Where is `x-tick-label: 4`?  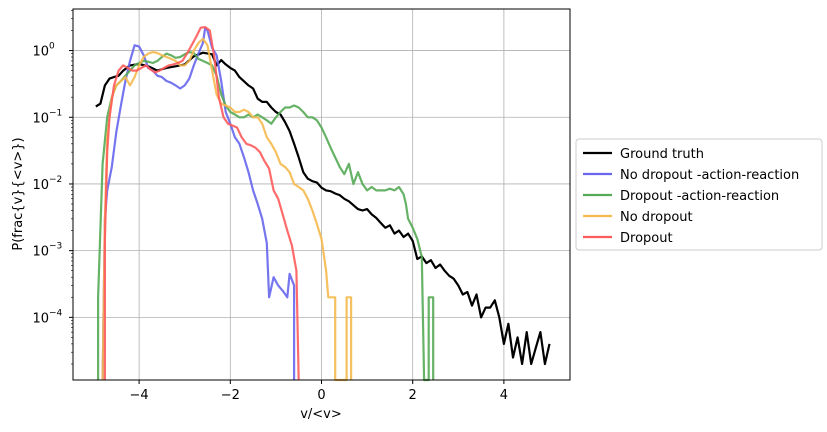
x-tick-label: 4 is located at coordinates (504, 395).